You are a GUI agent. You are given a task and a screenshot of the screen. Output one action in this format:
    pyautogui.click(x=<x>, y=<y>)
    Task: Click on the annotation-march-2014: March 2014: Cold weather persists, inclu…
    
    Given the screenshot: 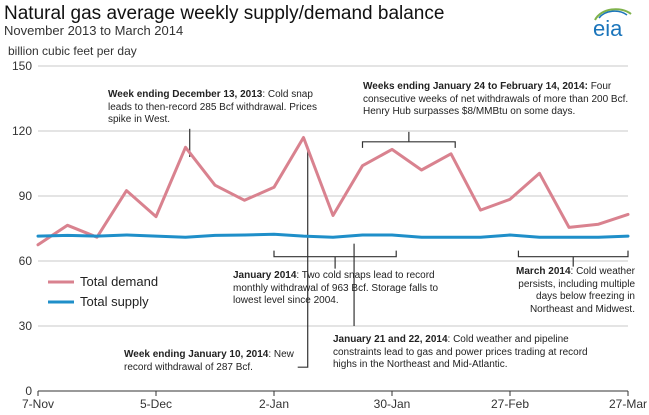 What is the action you would take?
    pyautogui.click(x=569, y=291)
    